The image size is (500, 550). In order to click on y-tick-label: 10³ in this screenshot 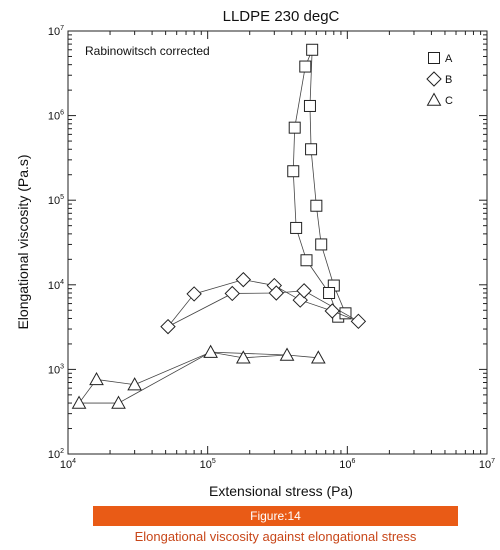, I will do `click(56, 369)`.